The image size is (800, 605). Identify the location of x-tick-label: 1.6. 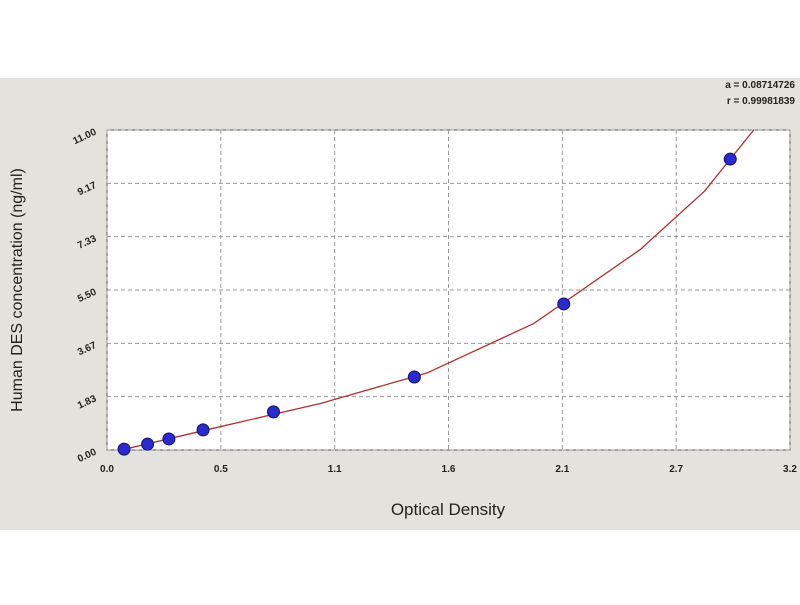
(449, 469).